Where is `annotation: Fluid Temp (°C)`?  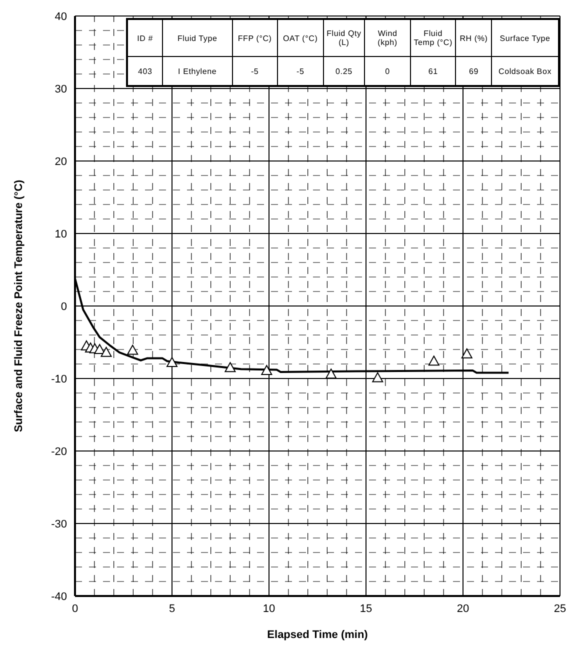 annotation: Fluid Temp (°C) is located at coordinates (433, 37).